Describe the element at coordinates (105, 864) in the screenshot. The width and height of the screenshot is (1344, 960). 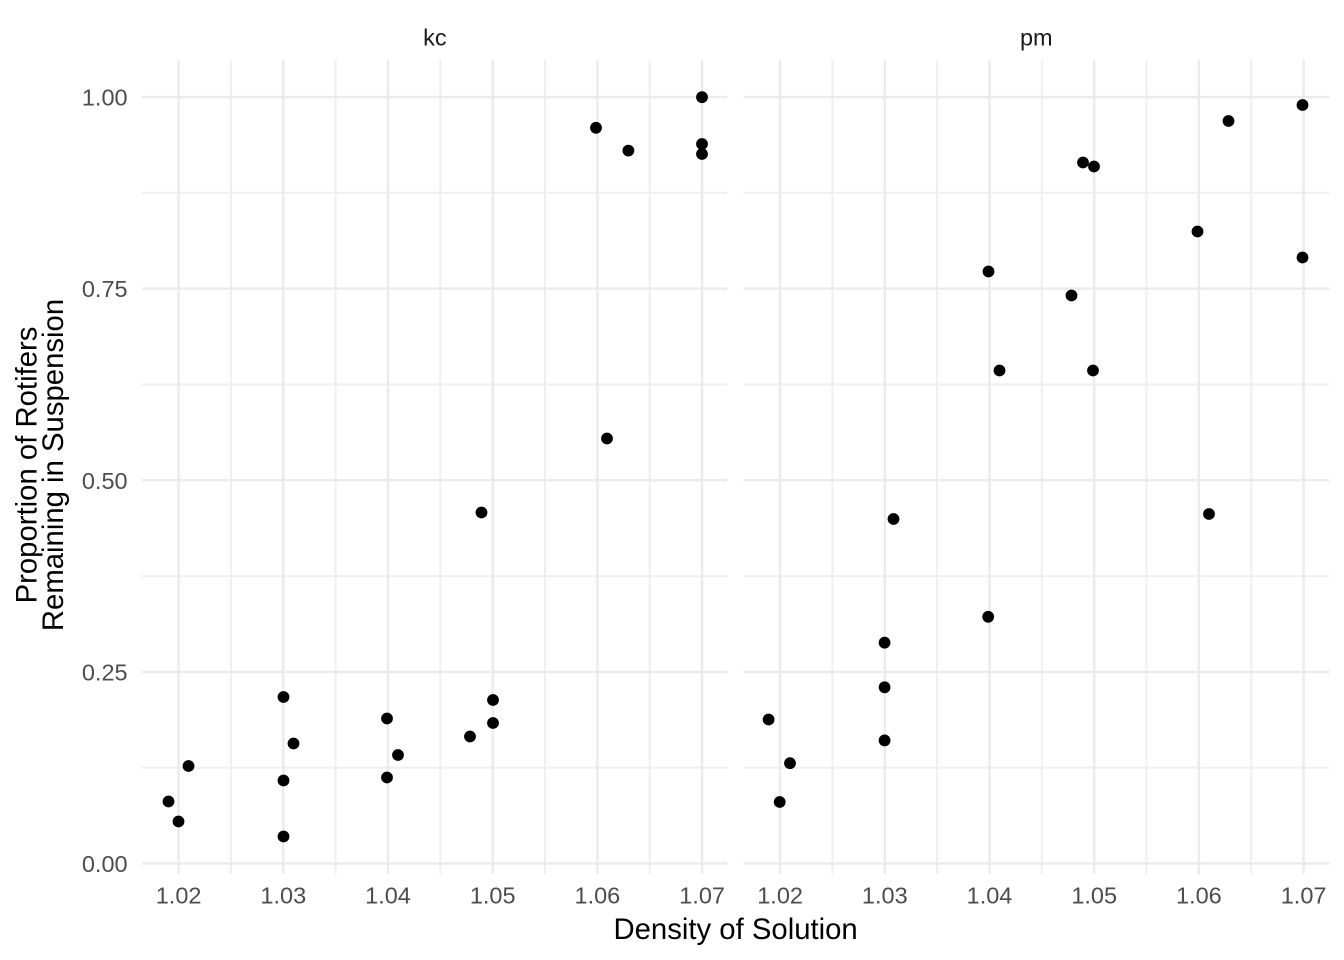
I see `svg-text: 0.00` at that location.